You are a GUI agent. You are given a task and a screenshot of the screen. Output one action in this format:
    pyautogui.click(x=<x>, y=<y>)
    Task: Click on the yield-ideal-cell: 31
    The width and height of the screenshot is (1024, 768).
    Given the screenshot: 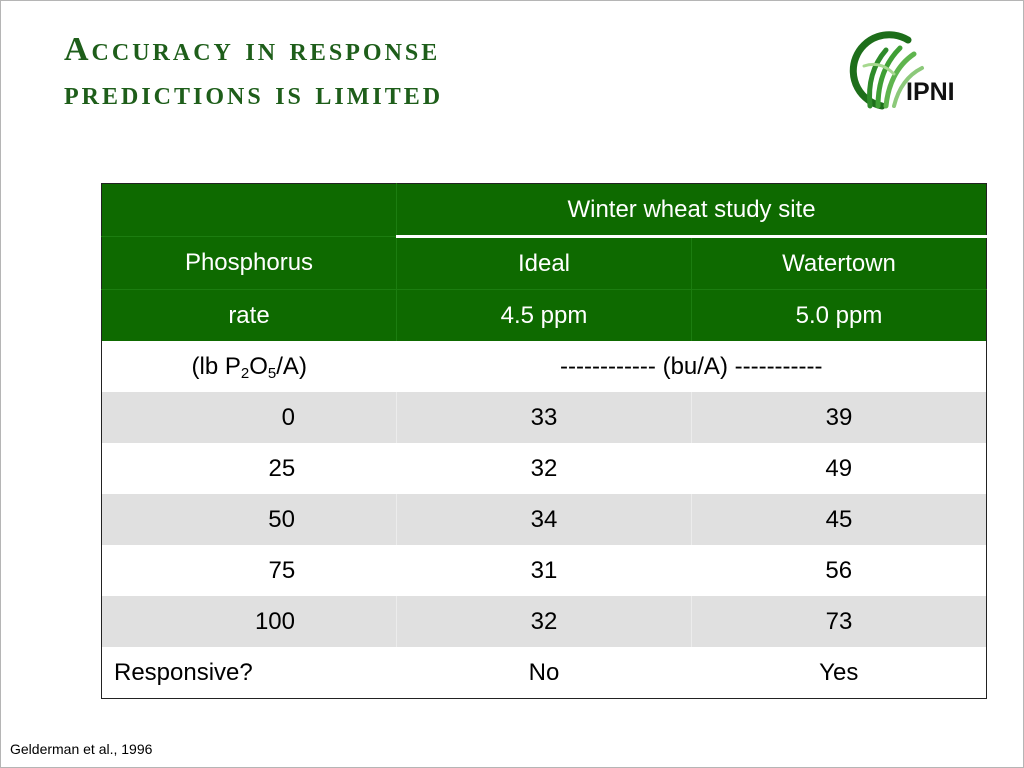 What is the action you would take?
    pyautogui.click(x=544, y=570)
    